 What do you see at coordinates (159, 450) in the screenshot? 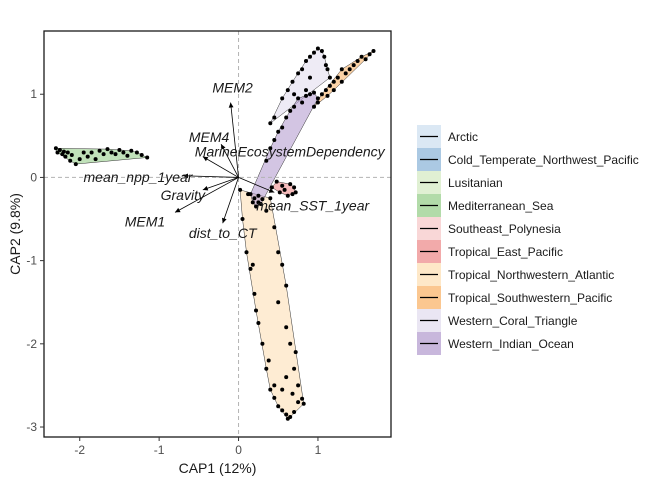
I see `x-tick-label: -1` at bounding box center [159, 450].